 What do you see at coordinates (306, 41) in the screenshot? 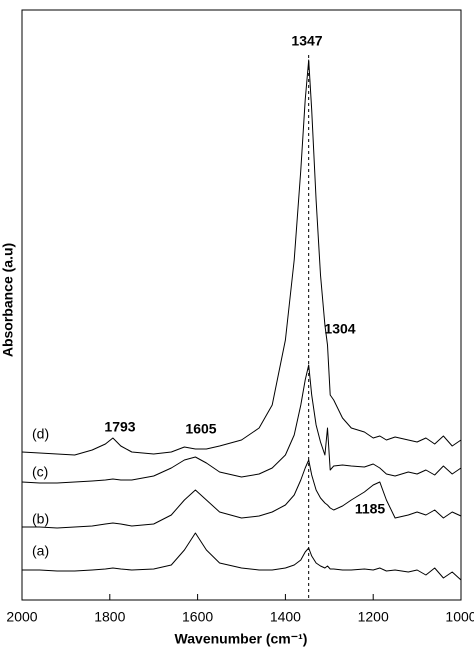
I see `peak-label: 1347` at bounding box center [306, 41].